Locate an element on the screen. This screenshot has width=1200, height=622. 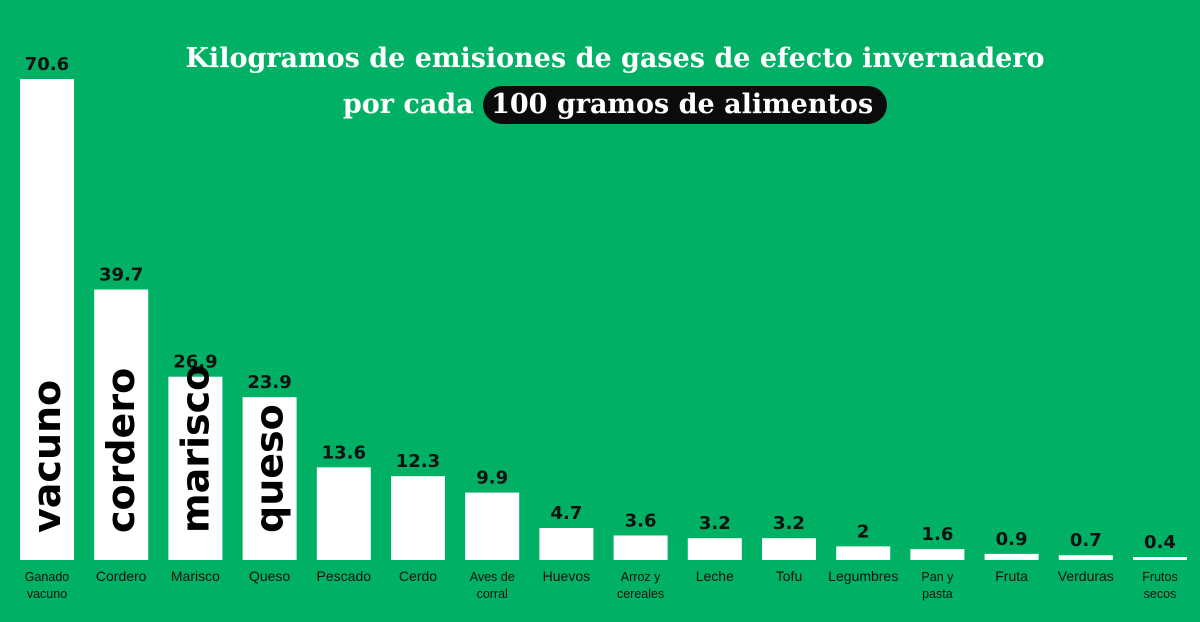
category-label-7: Aves de corral is located at coordinates (492, 585).